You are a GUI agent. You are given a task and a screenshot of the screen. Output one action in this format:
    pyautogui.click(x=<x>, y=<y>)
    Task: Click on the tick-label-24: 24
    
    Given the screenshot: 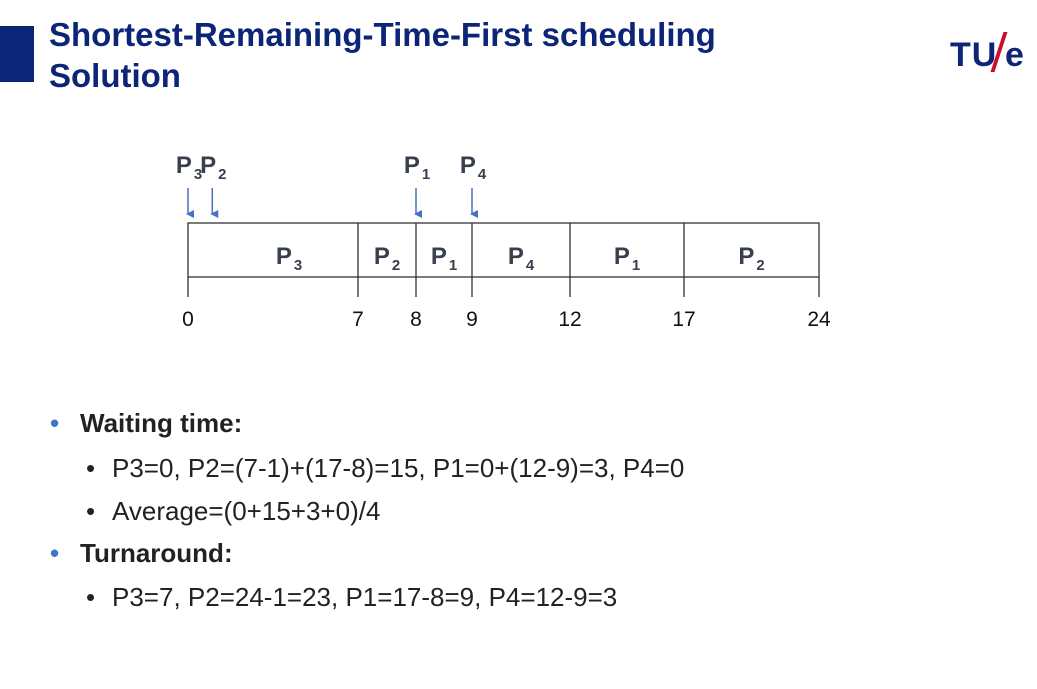 What is the action you would take?
    pyautogui.click(x=819, y=319)
    